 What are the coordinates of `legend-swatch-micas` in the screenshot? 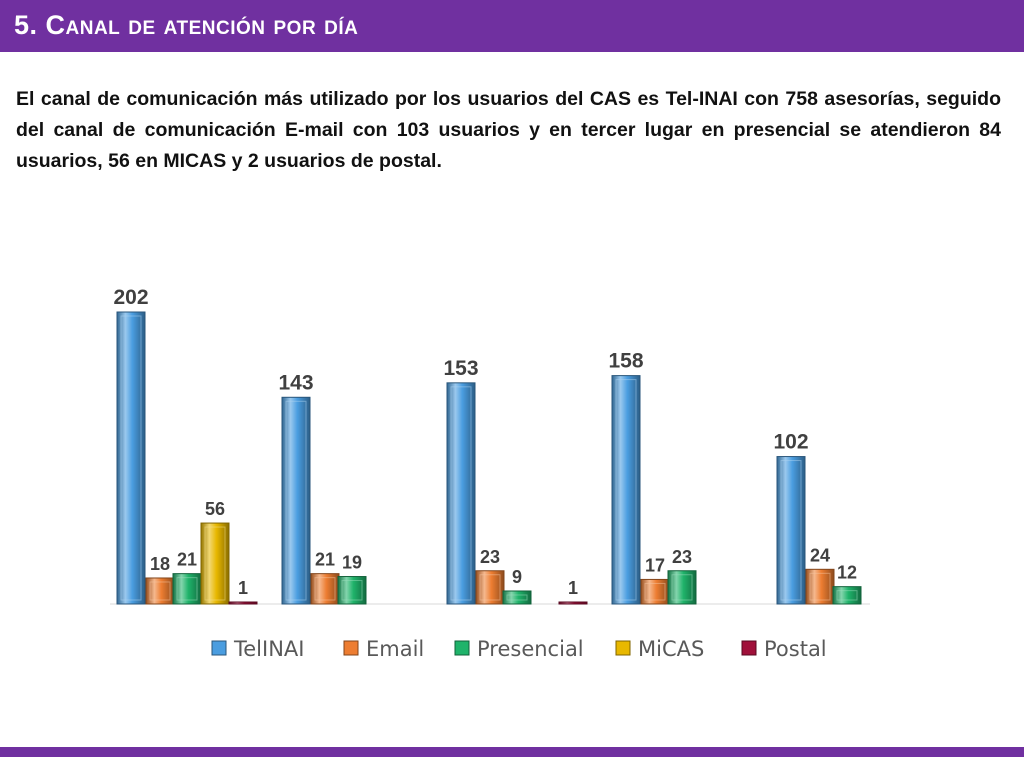 It's located at (623, 648).